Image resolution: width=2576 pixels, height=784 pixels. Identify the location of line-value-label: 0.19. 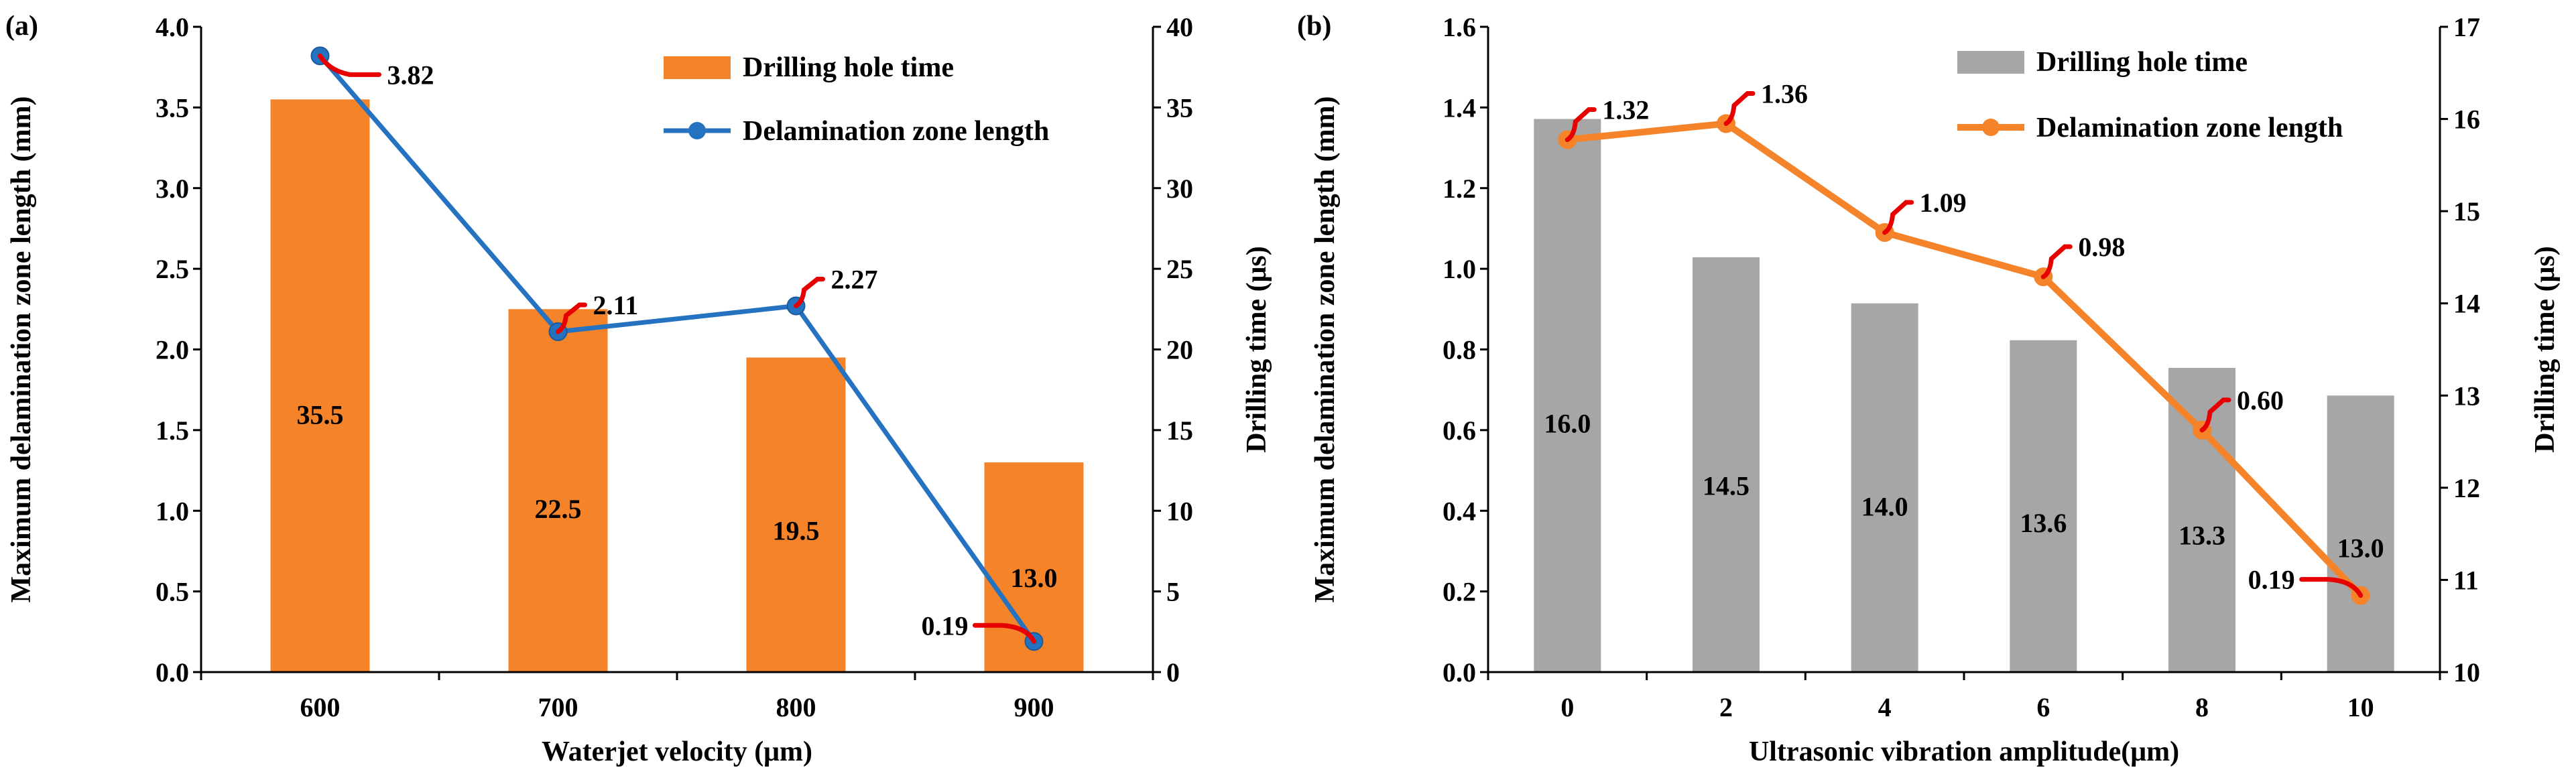
(2272, 580).